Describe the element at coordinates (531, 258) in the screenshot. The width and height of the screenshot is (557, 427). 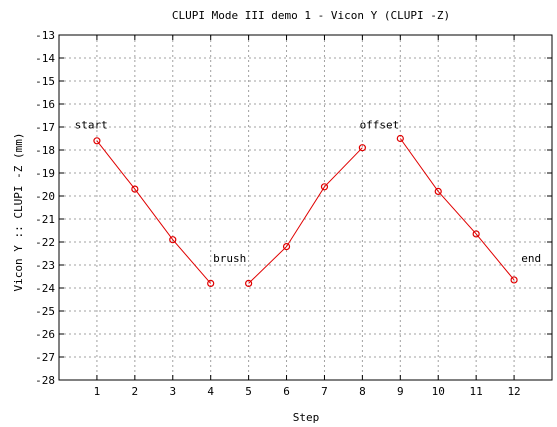
I see `annotation-label: end` at that location.